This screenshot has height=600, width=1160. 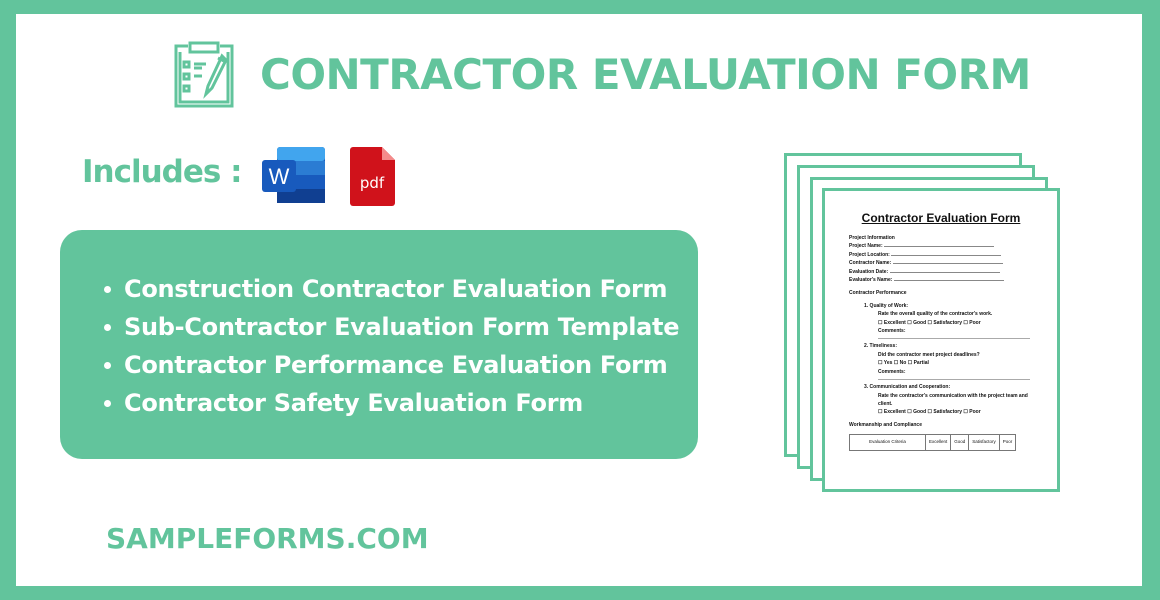 I want to click on word-letter: W, so click(x=279, y=176).